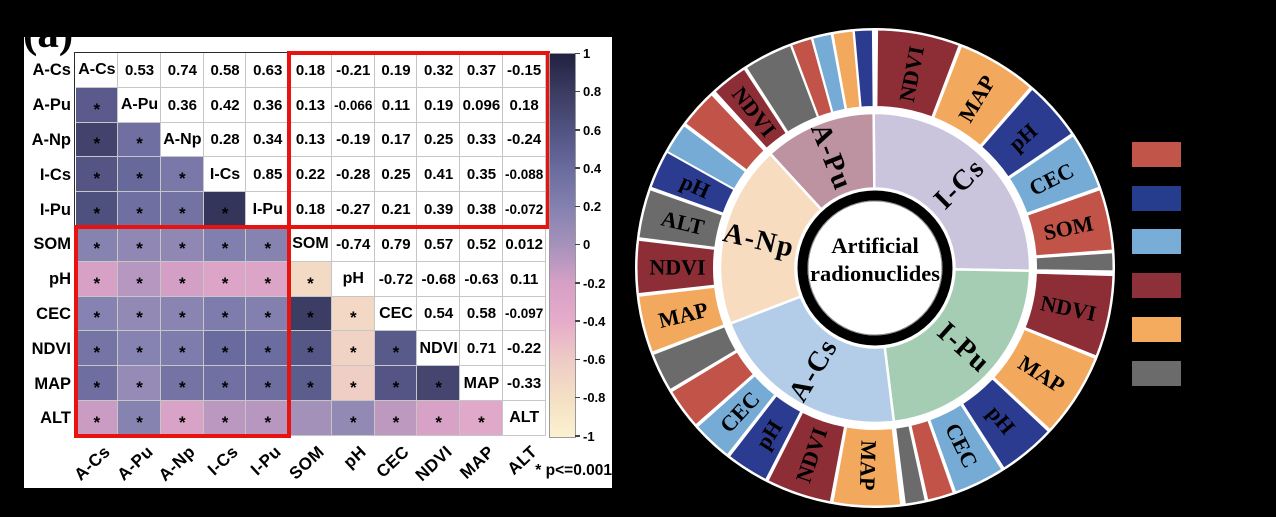 The height and width of the screenshot is (517, 1276). What do you see at coordinates (874, 245) in the screenshot?
I see `svg-text: Artificial` at bounding box center [874, 245].